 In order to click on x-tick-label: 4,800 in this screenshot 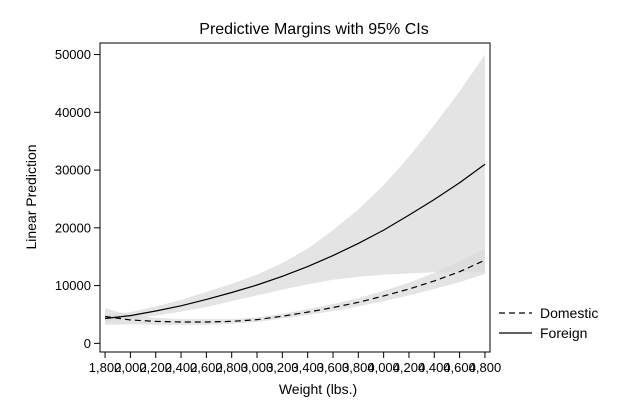, I will do `click(485, 367)`.